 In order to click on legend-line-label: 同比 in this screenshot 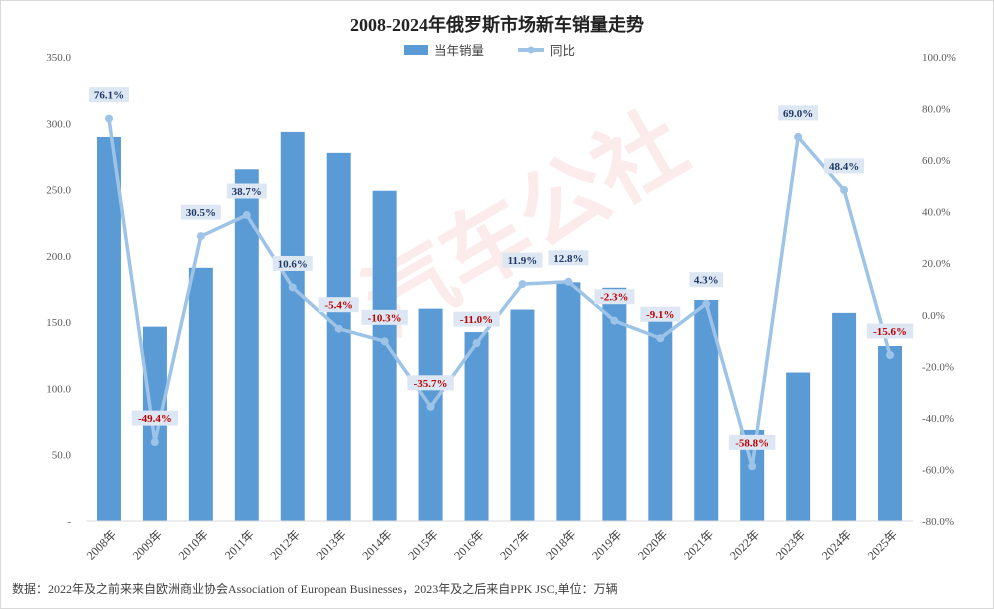, I will do `click(562, 51)`.